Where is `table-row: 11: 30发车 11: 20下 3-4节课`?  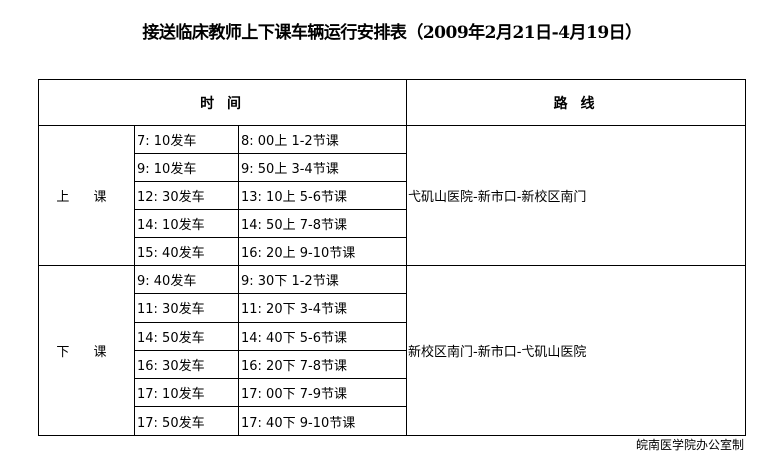
table-row: 11: 30发车 11: 20下 3-4节课 is located at coordinates (392, 308).